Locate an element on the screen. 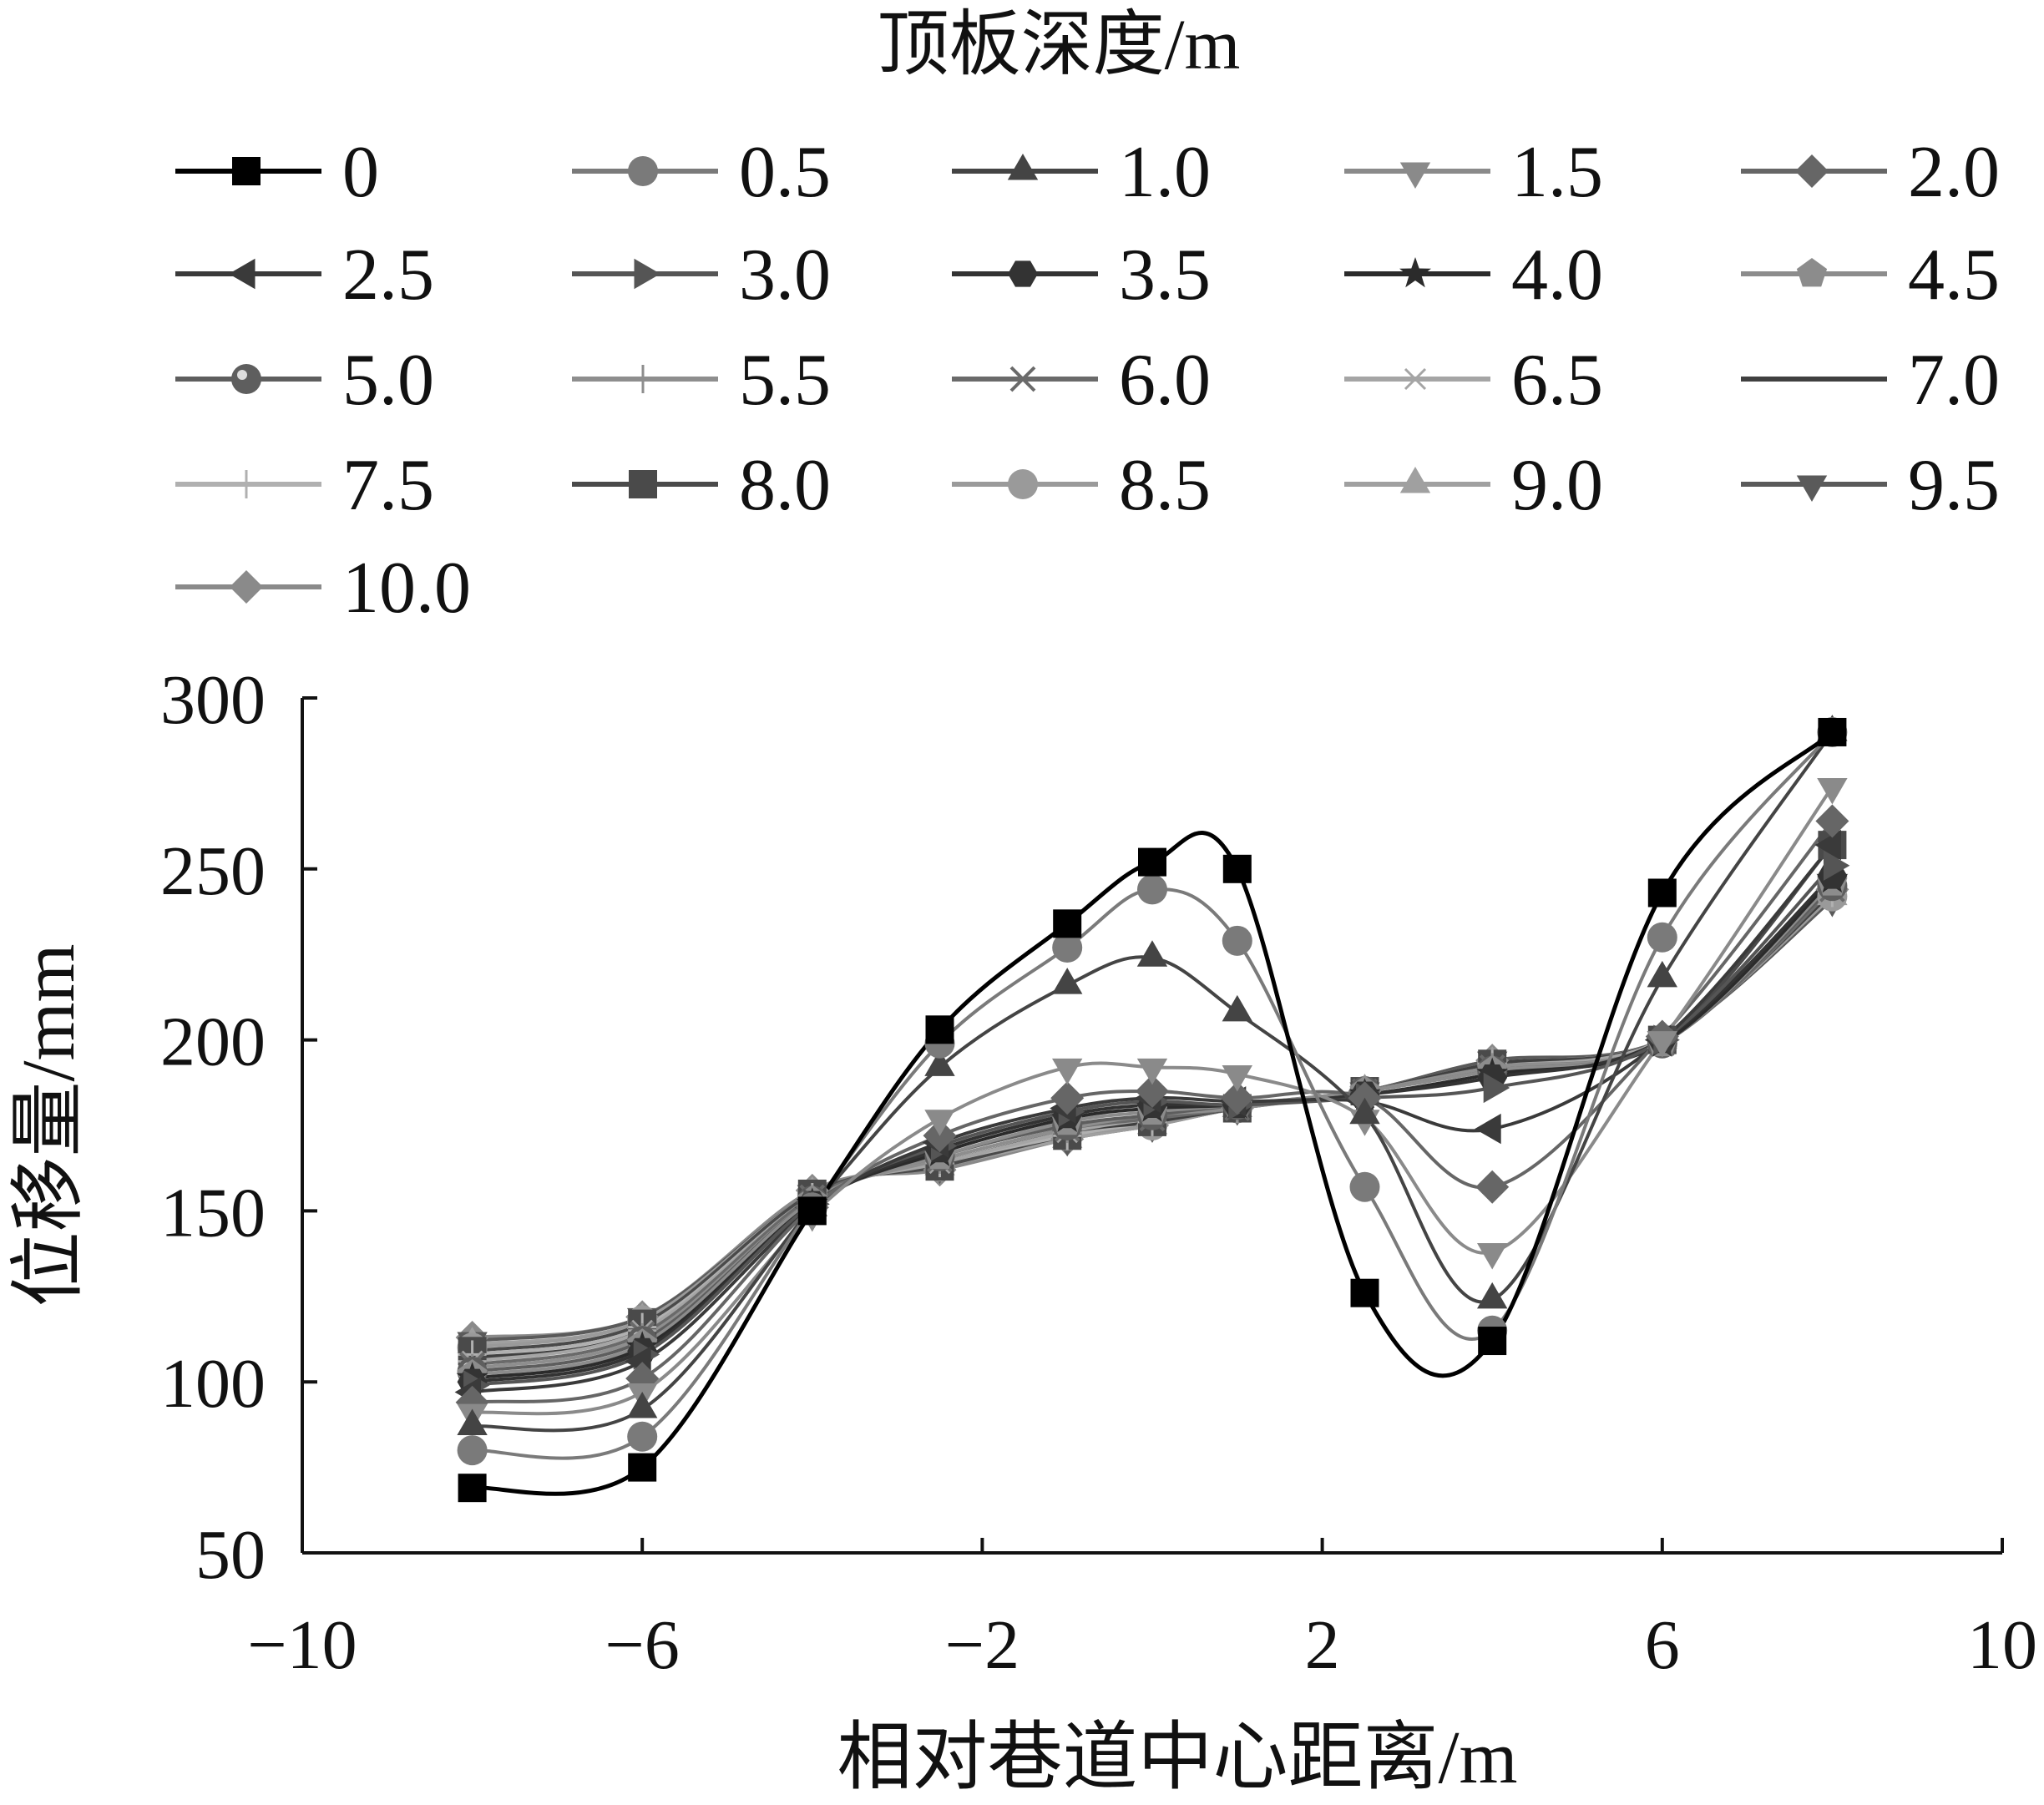  legend-label: 6.0 is located at coordinates (1165, 380).